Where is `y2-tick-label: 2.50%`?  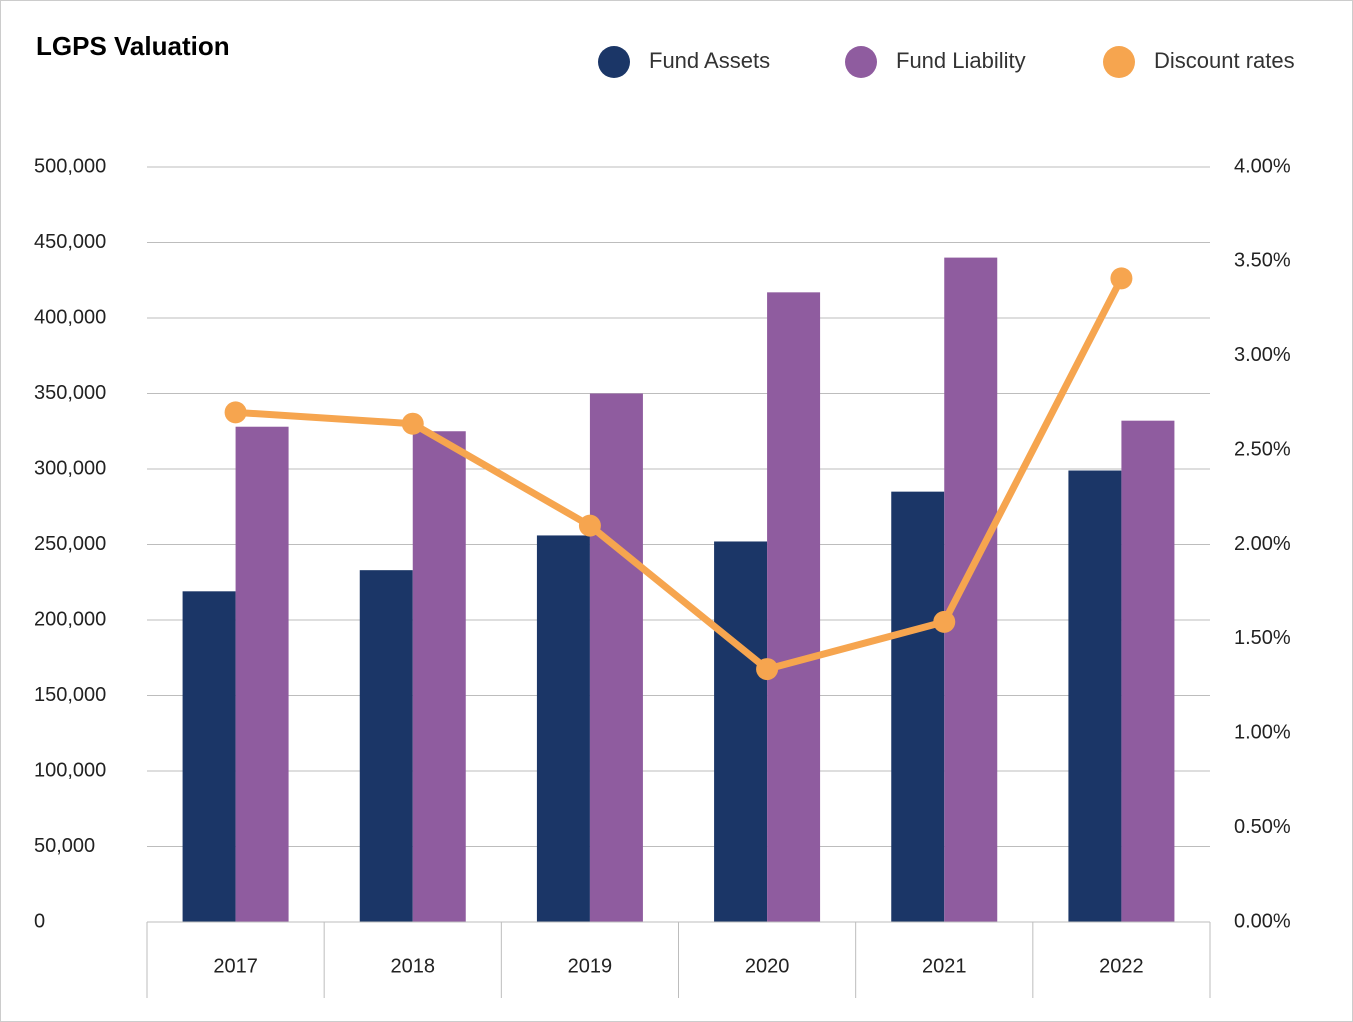 y2-tick-label: 2.50% is located at coordinates (1262, 449).